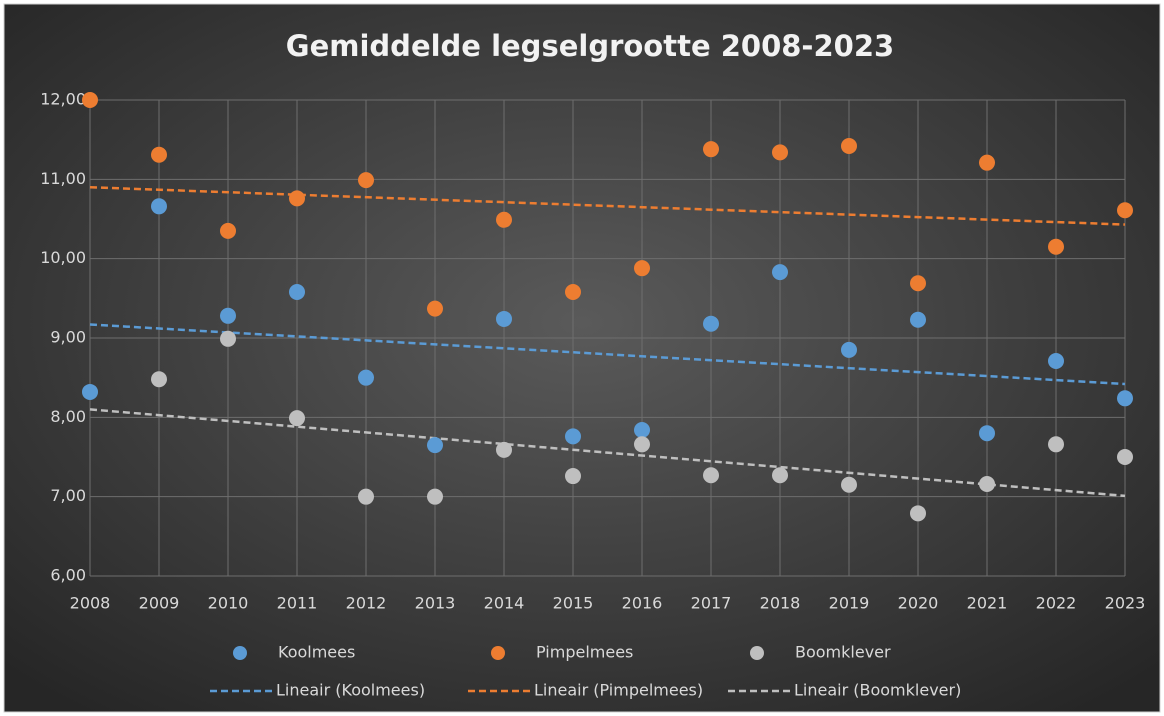 The width and height of the screenshot is (1164, 716). Describe the element at coordinates (711, 603) in the screenshot. I see `x-tick-label: 2017` at that location.